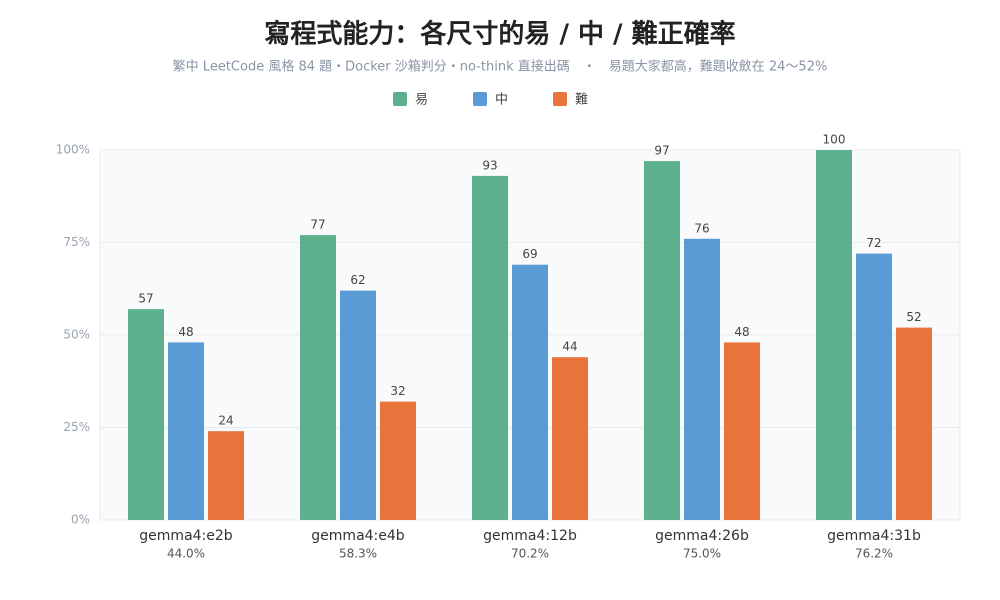 This screenshot has width=1000, height=600. Describe the element at coordinates (661, 151) in the screenshot. I see `value-label: 97` at that location.